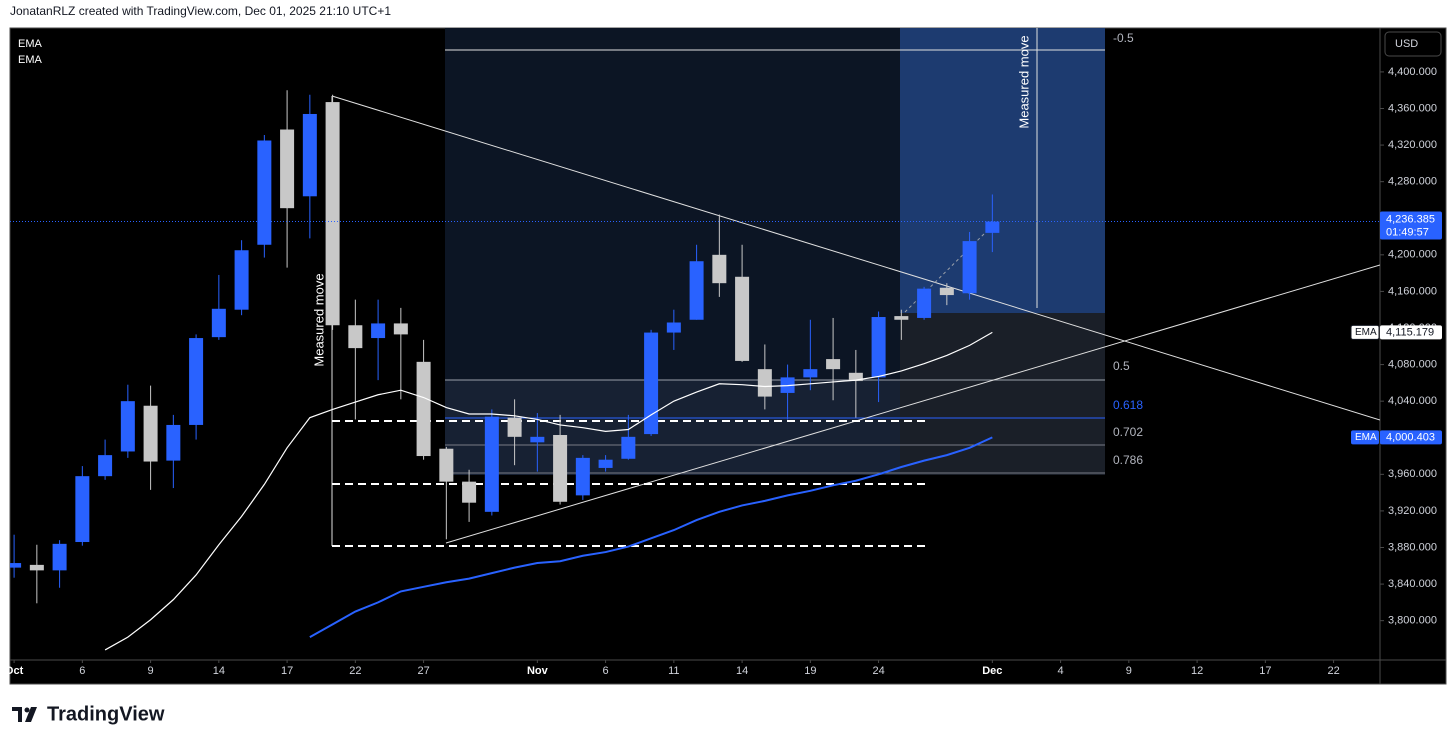 The height and width of the screenshot is (745, 1456). Describe the element at coordinates (1023, 81) in the screenshot. I see `annotation: Measured move` at that location.